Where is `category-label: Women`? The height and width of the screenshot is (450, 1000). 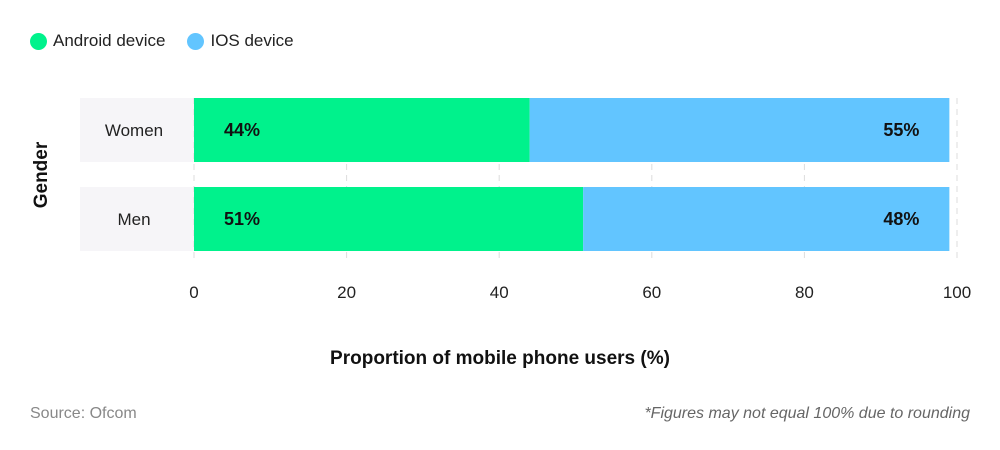 category-label: Women is located at coordinates (134, 130).